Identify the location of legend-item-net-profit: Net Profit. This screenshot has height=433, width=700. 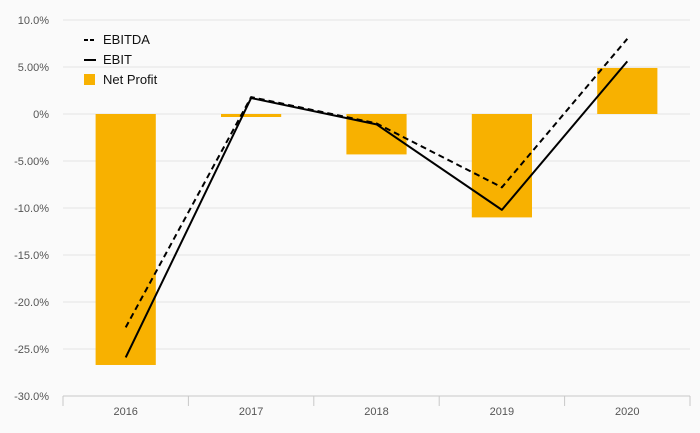
(121, 79).